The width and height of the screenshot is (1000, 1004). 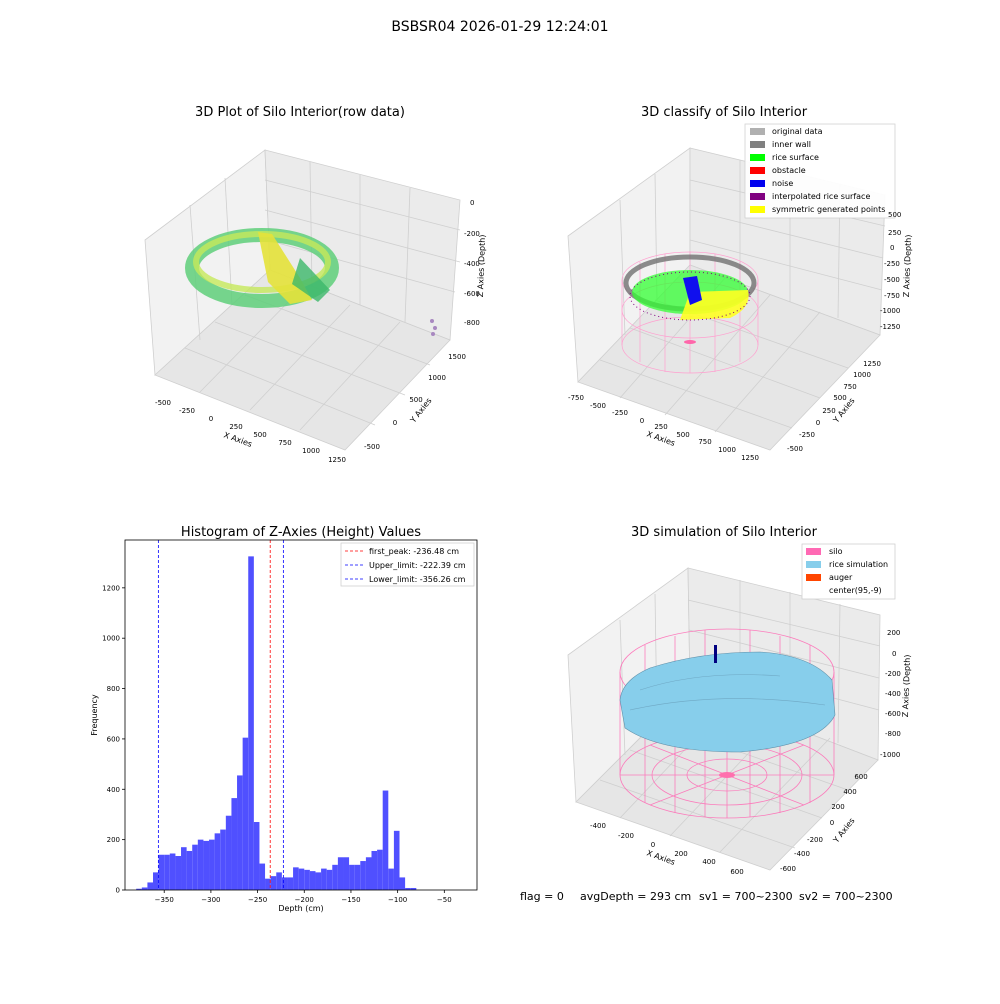 I want to click on sim-y-tick: -200, so click(x=815, y=840).